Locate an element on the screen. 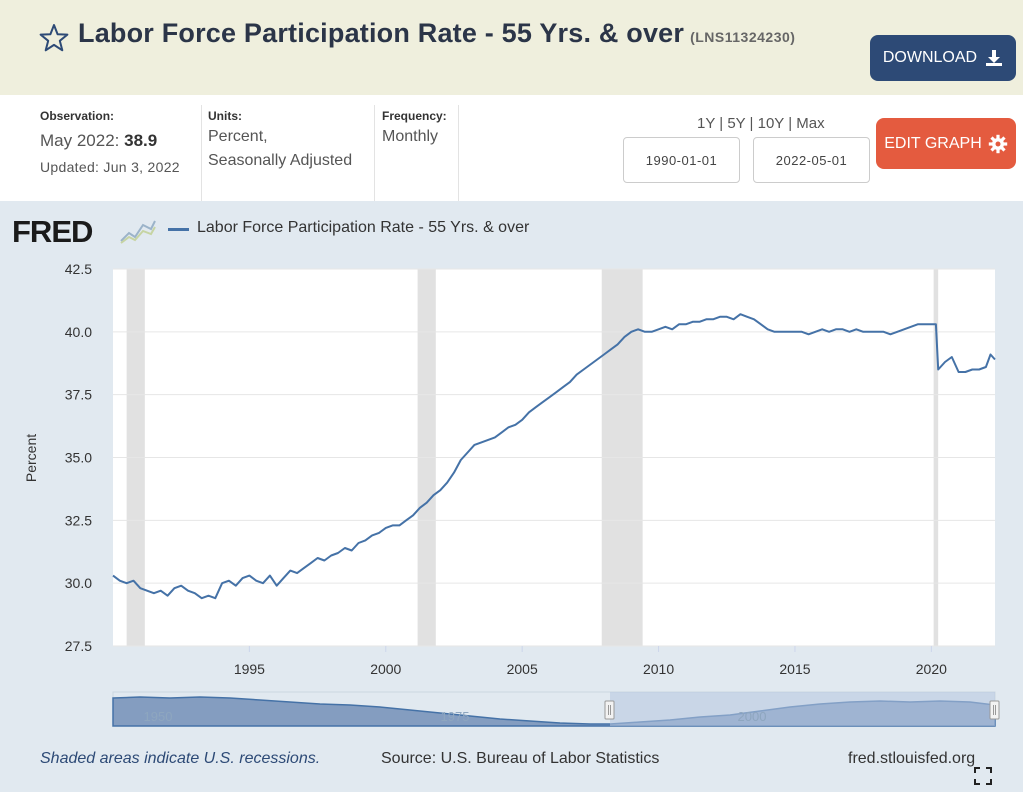 The height and width of the screenshot is (792, 1023). units-line2: Seasonally Adjusted is located at coordinates (280, 160).